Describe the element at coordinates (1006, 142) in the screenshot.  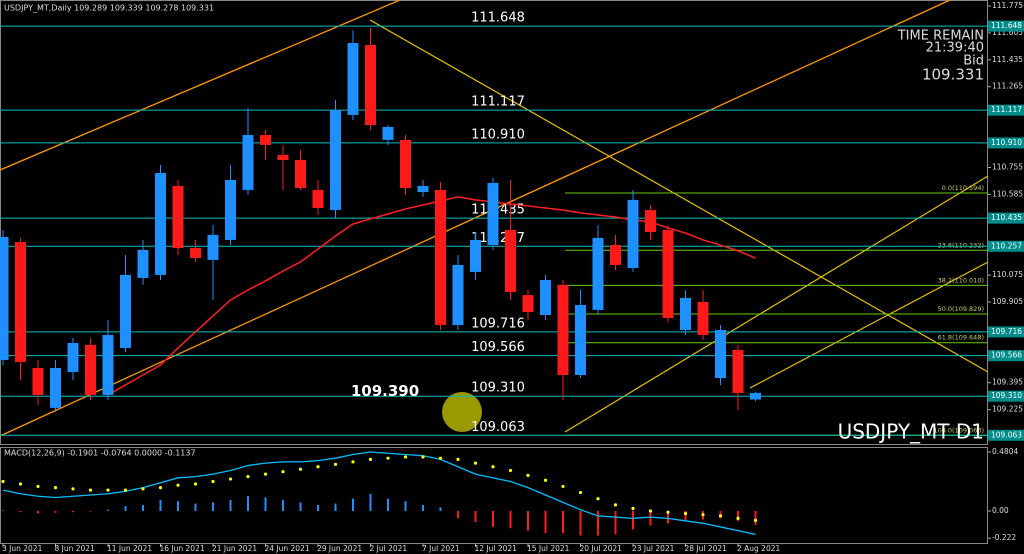
I see `level-axis-label: 110.910` at that location.